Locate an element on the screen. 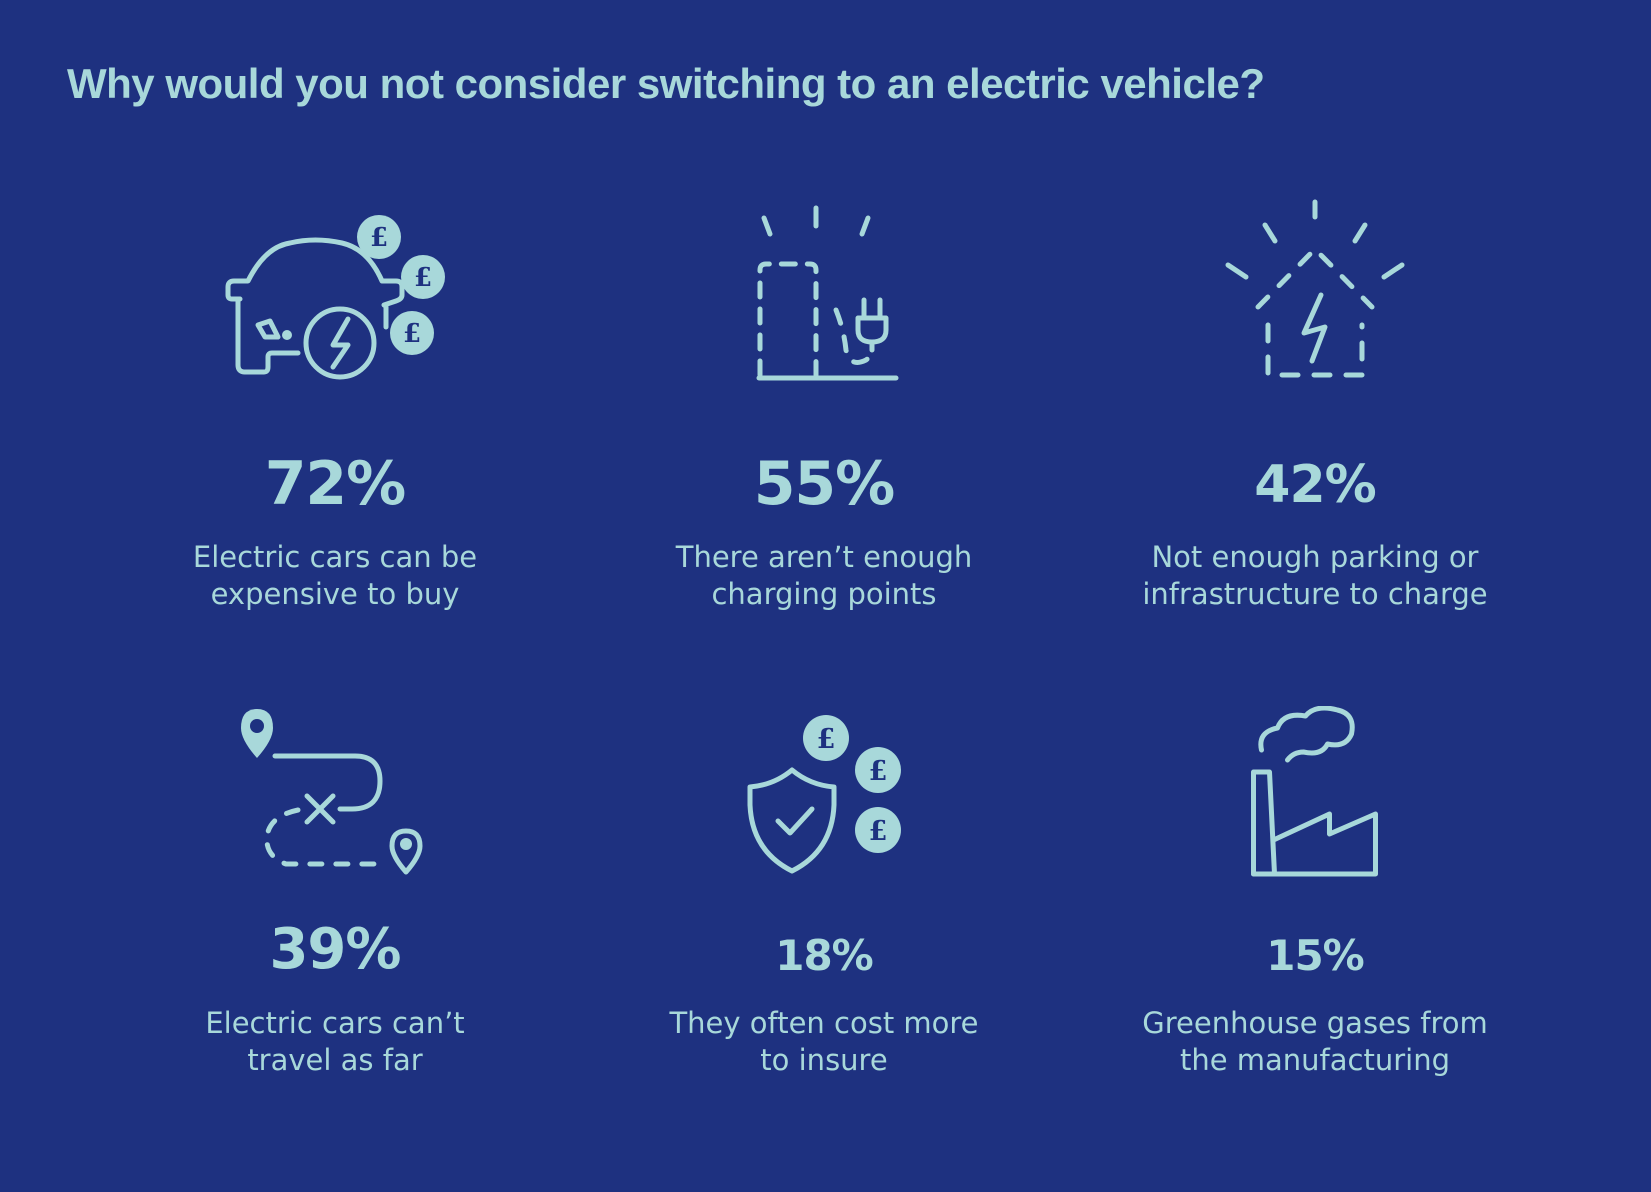 The width and height of the screenshot is (1651, 1192). stat-label-line: expensive to buy is located at coordinates (335, 594).